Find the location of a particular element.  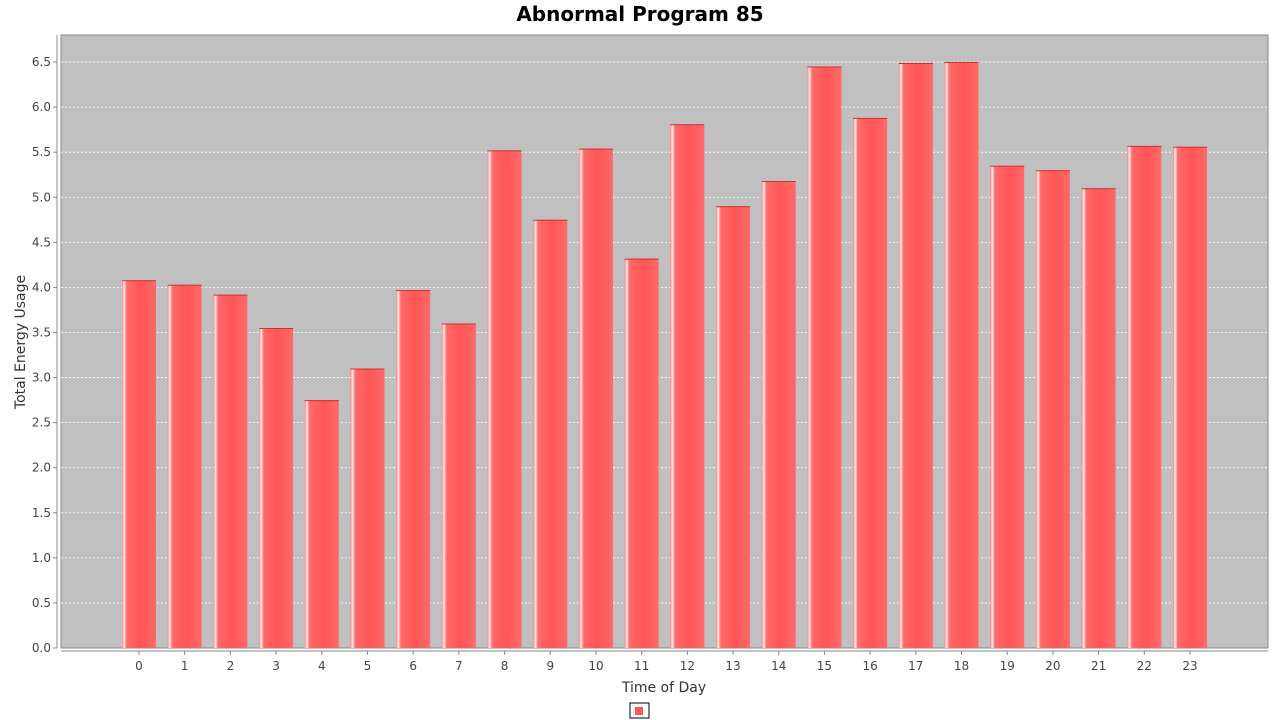

y-tick-label: 1.0 is located at coordinates (41, 558).